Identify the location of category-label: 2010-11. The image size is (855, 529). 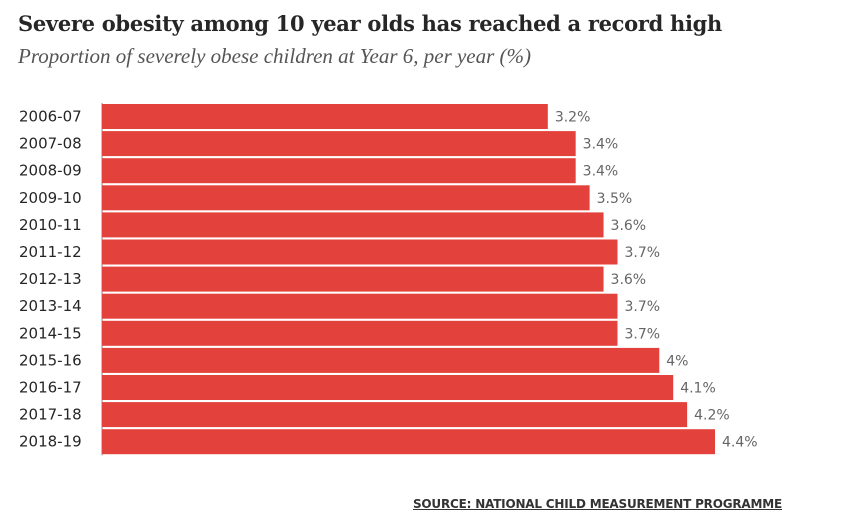
(50, 225).